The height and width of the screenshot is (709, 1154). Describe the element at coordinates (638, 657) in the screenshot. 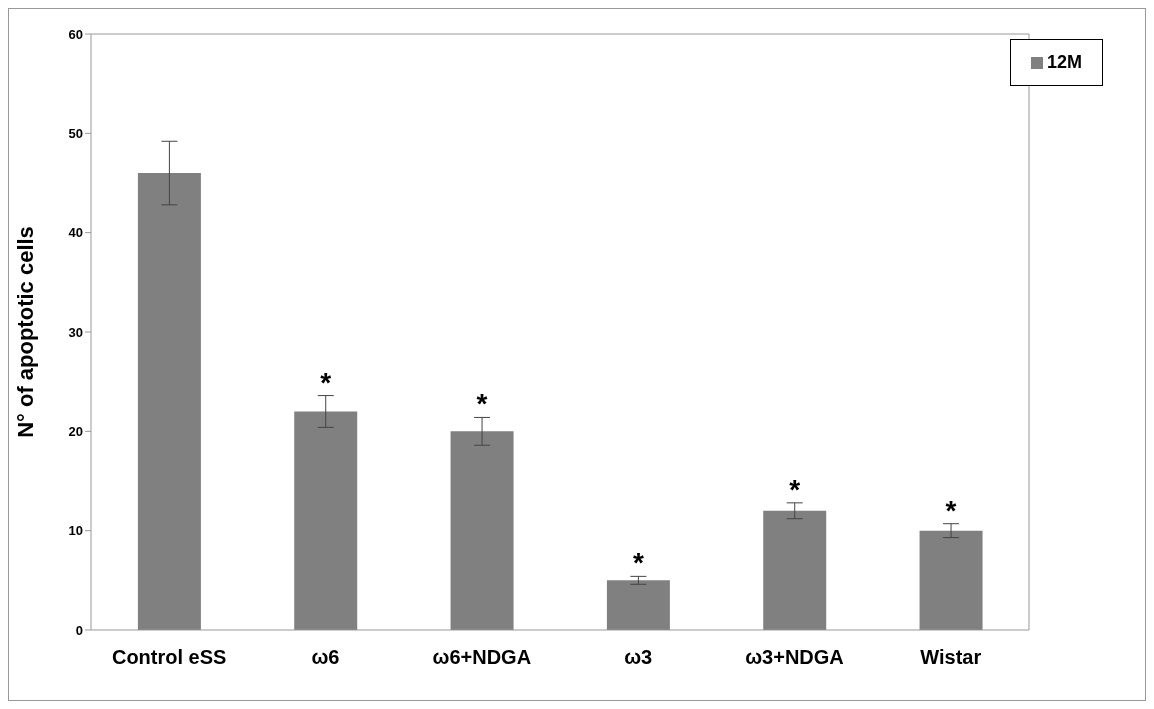

I see `x-tick-label: ω3` at that location.